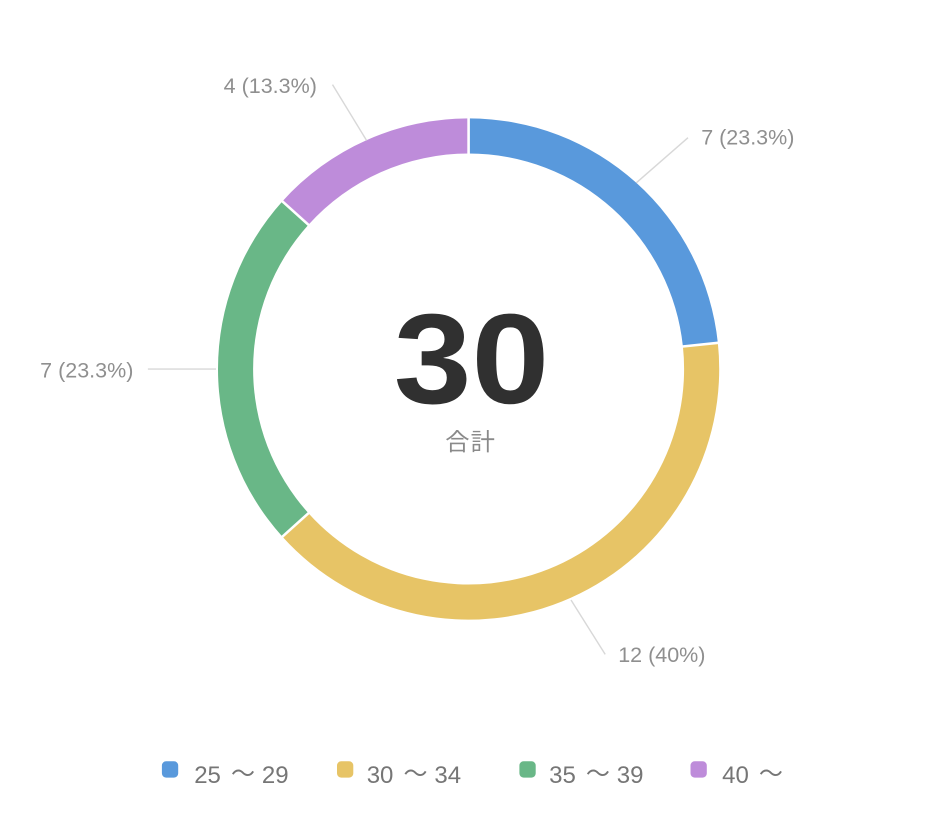 This screenshot has width=938, height=822. I want to click on svg-text: 4 (13.3%), so click(270, 86).